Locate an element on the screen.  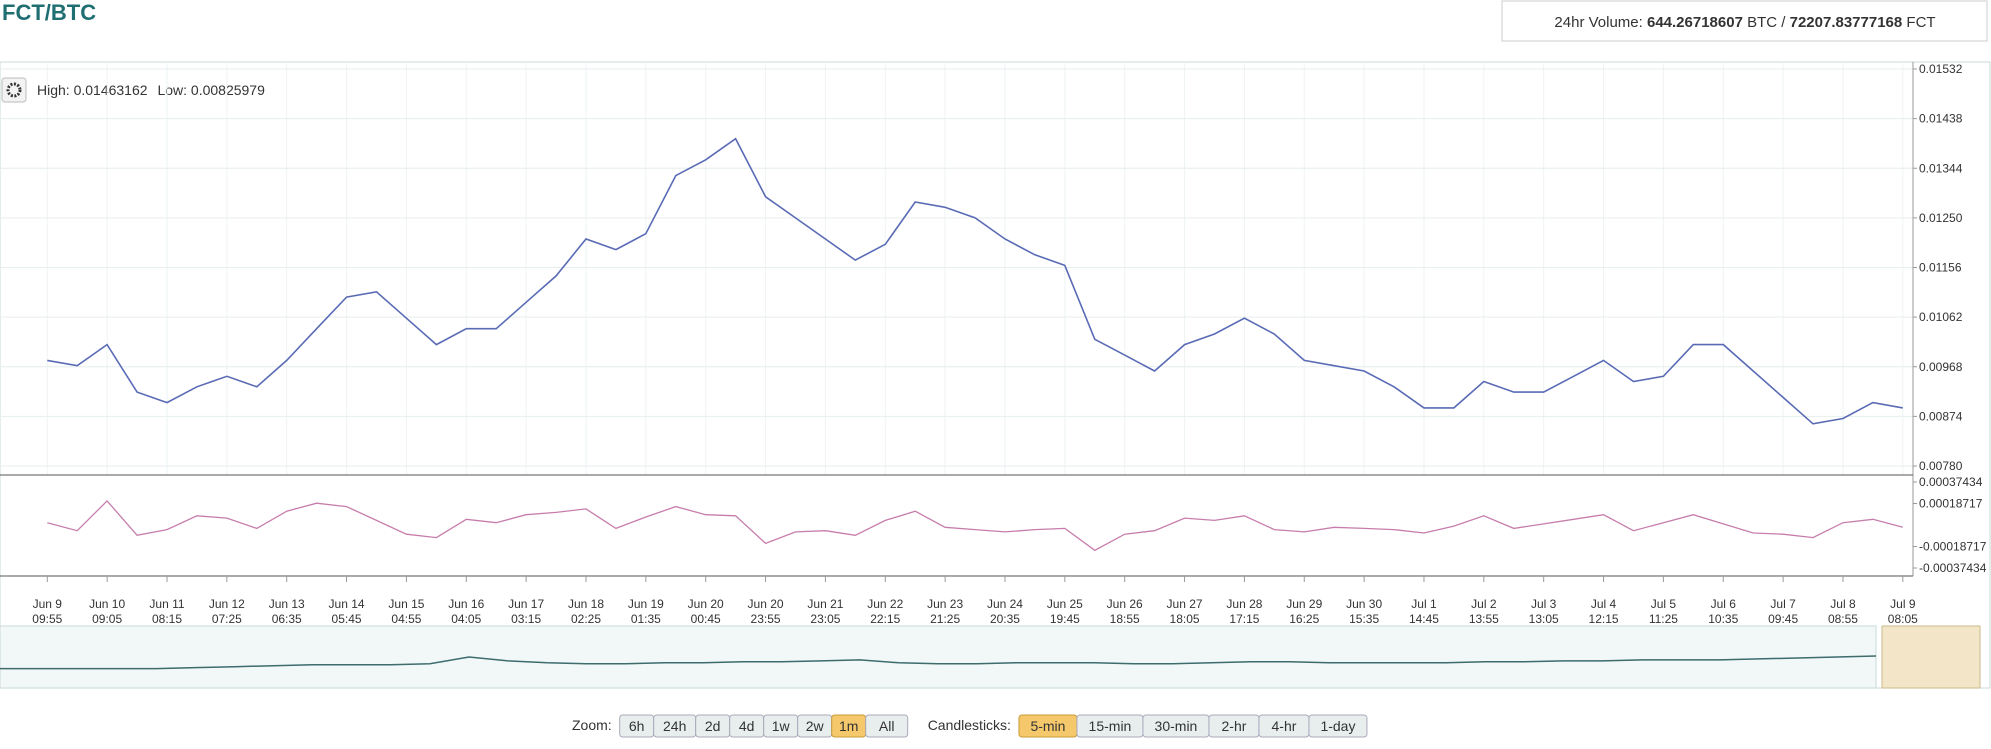
navigator-line is located at coordinates (938, 662).